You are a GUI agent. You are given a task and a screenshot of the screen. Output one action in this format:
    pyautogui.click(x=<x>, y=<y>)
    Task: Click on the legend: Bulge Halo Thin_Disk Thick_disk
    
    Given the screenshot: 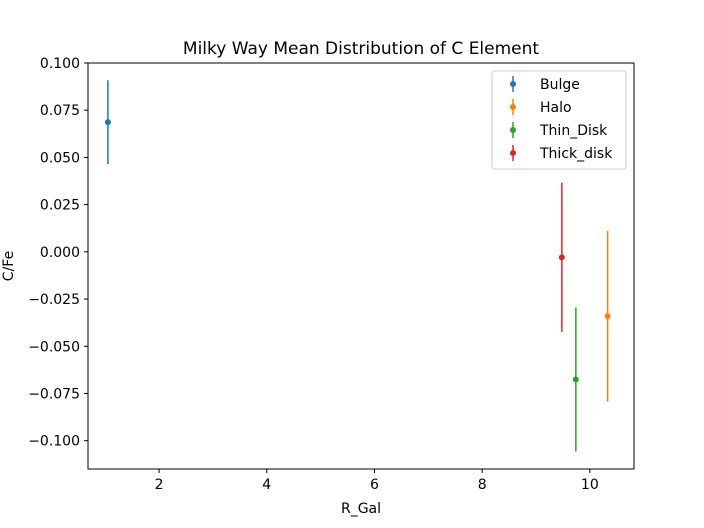 What is the action you would take?
    pyautogui.click(x=559, y=120)
    